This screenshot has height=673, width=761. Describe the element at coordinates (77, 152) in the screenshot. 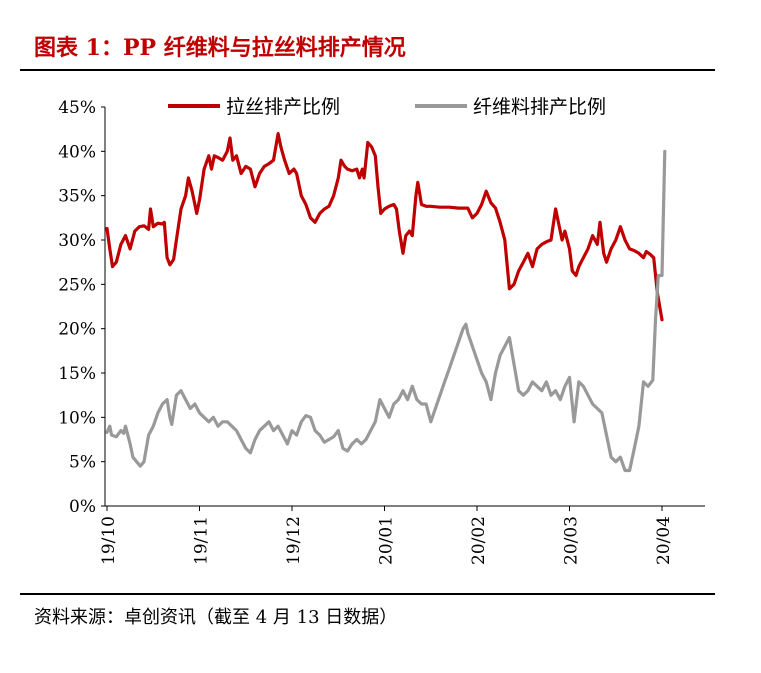

I see `y-tick-label: 40%` at that location.